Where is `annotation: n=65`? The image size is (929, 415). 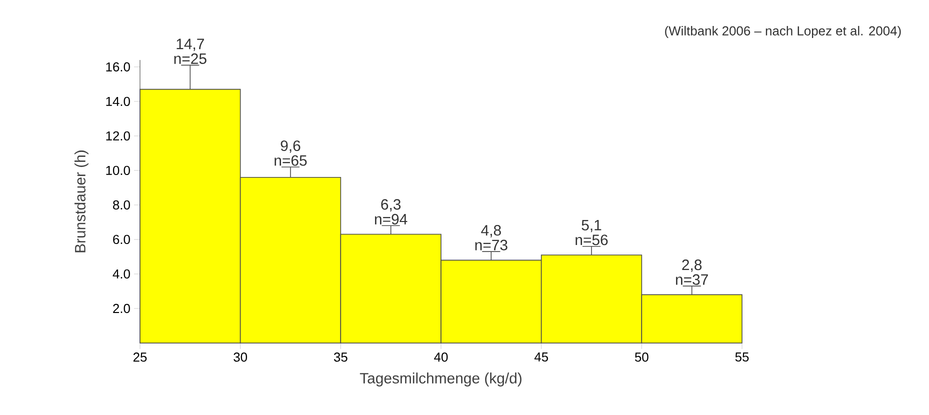 annotation: n=65 is located at coordinates (290, 160).